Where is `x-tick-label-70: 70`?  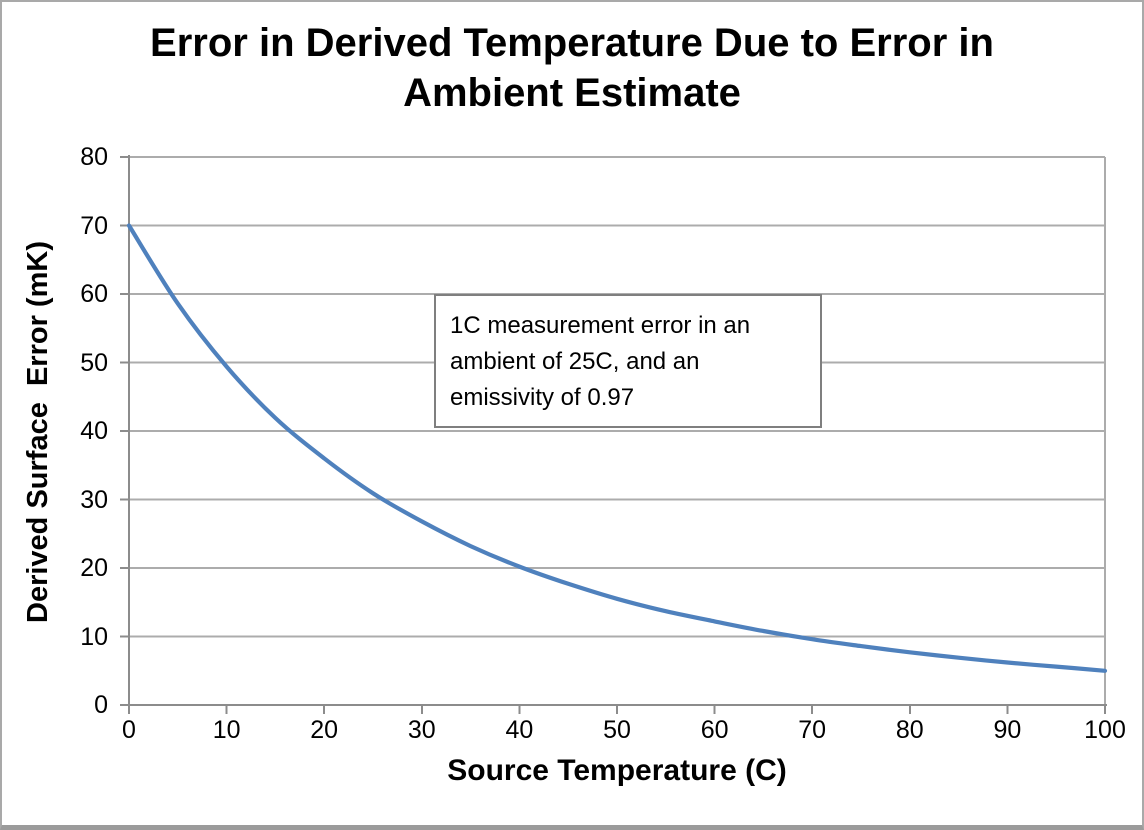 x-tick-label-70: 70 is located at coordinates (812, 730).